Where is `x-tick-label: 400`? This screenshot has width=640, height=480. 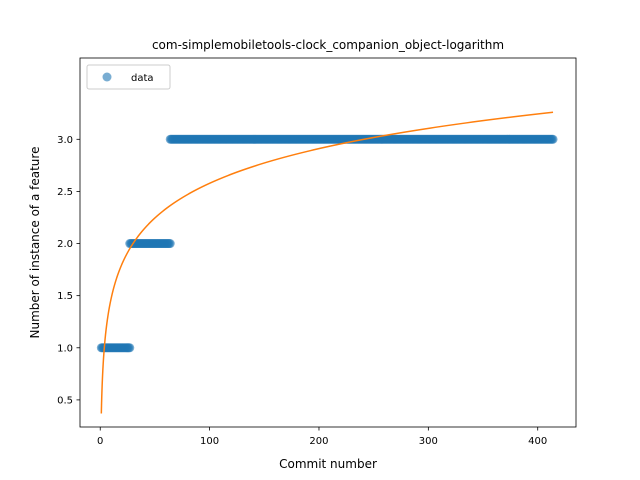 x-tick-label: 400 is located at coordinates (537, 441).